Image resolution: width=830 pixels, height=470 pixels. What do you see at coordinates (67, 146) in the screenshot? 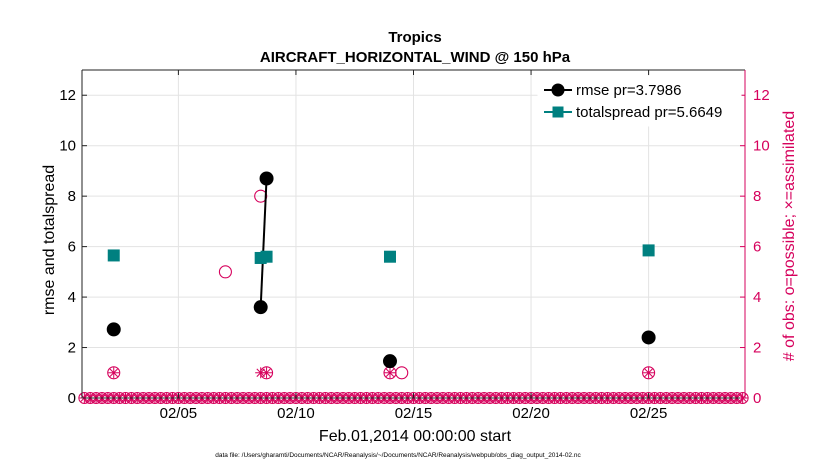
I see `y-tick-label: 10` at bounding box center [67, 146].